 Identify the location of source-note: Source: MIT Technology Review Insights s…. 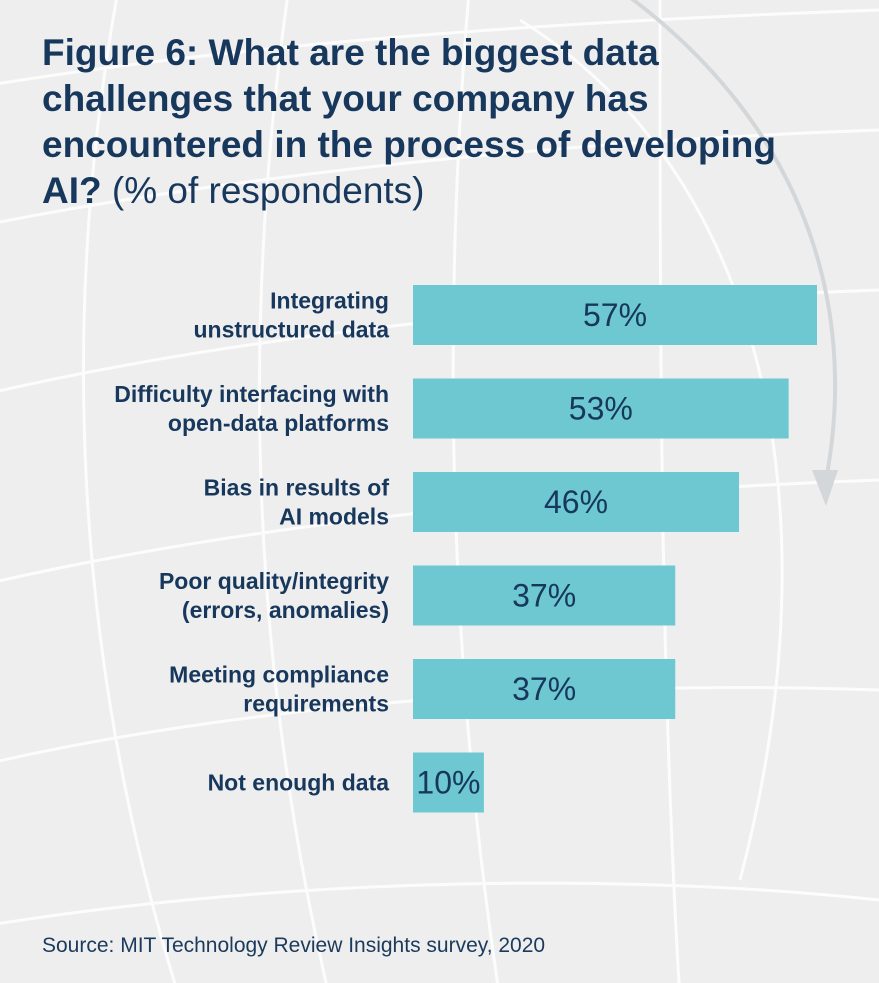
(294, 945).